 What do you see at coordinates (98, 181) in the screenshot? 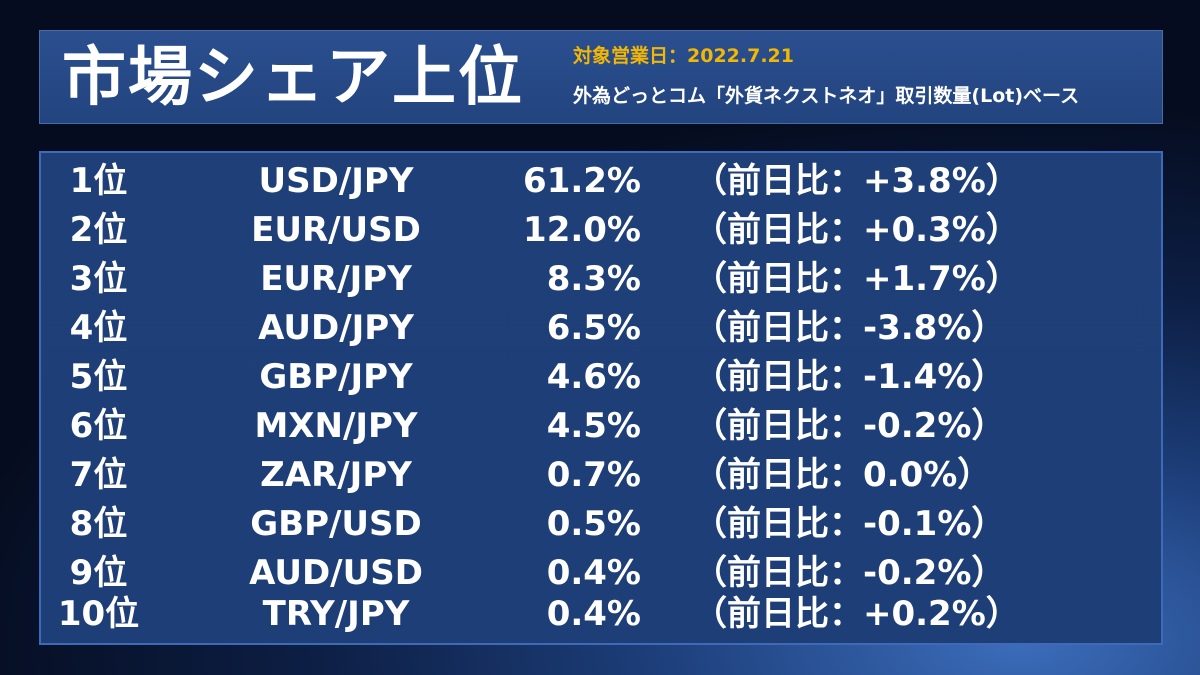
I see `rank-cell: 1位` at bounding box center [98, 181].